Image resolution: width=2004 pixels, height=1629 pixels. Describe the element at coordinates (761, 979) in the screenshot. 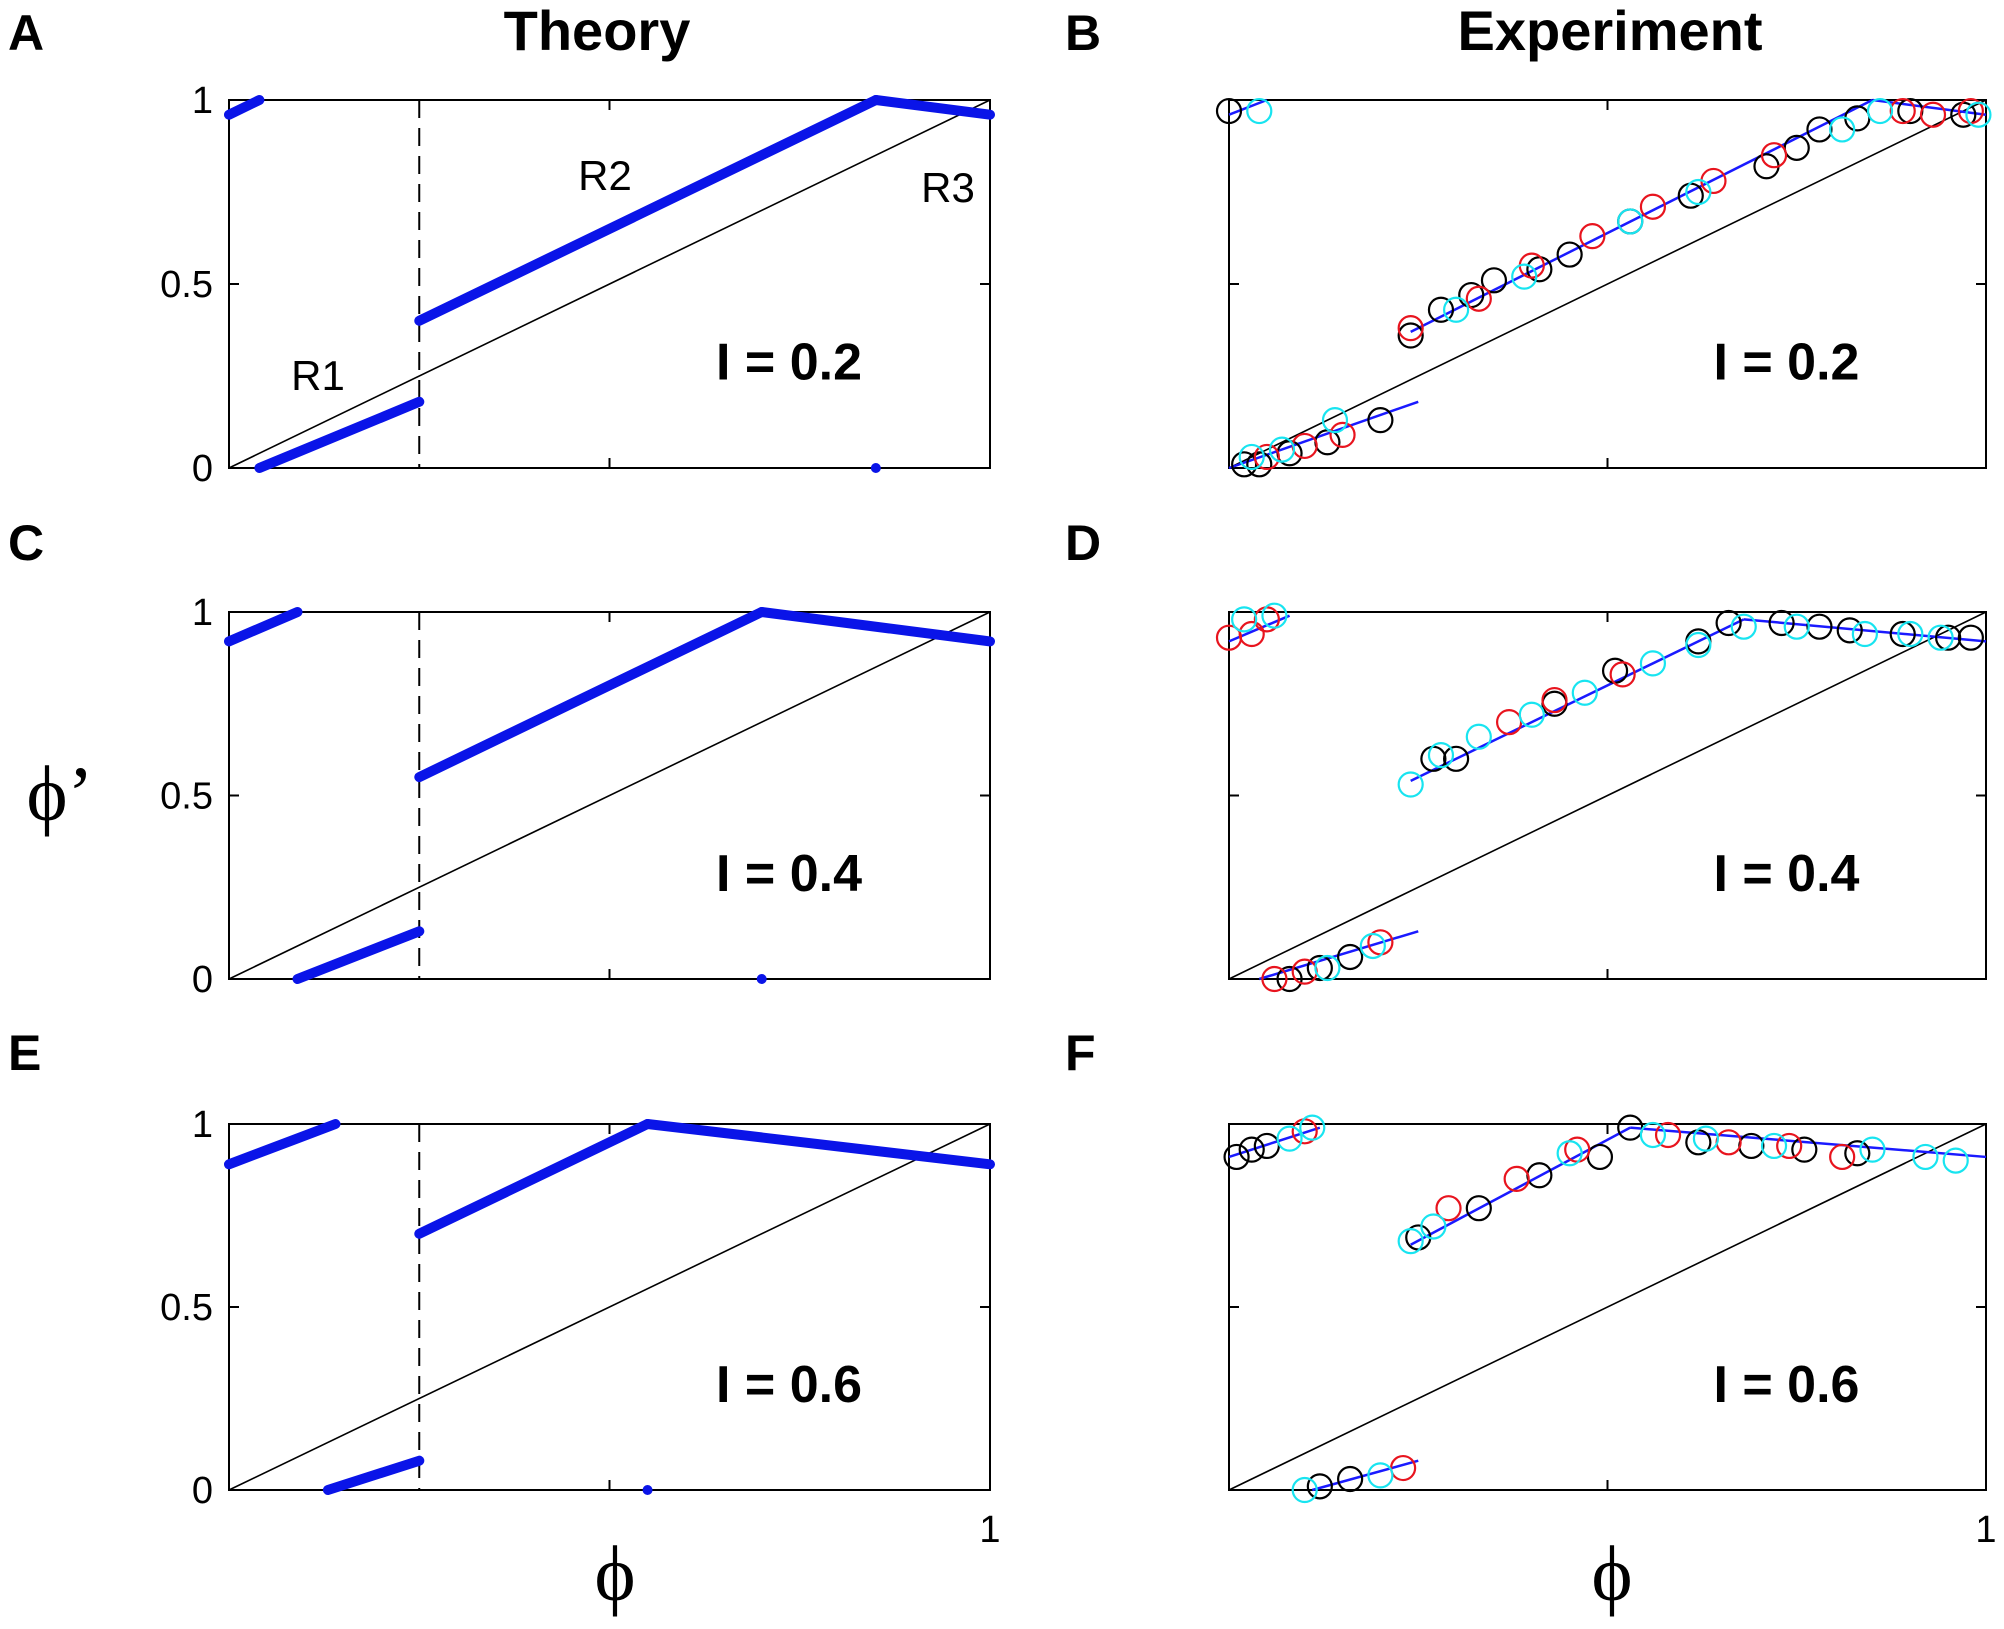

I see `fixed-point-dot` at that location.